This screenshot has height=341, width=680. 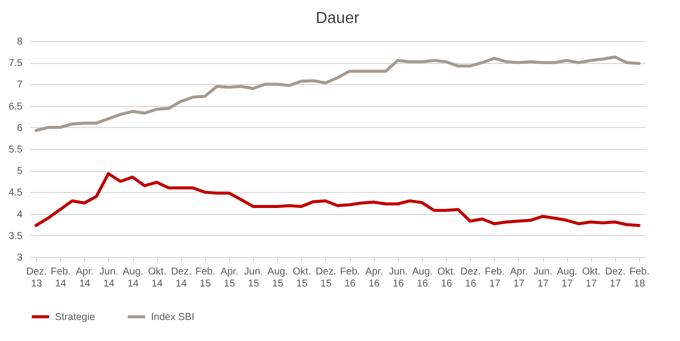 What do you see at coordinates (398, 278) in the screenshot?
I see `x-tick-label: Jun. 16` at bounding box center [398, 278].